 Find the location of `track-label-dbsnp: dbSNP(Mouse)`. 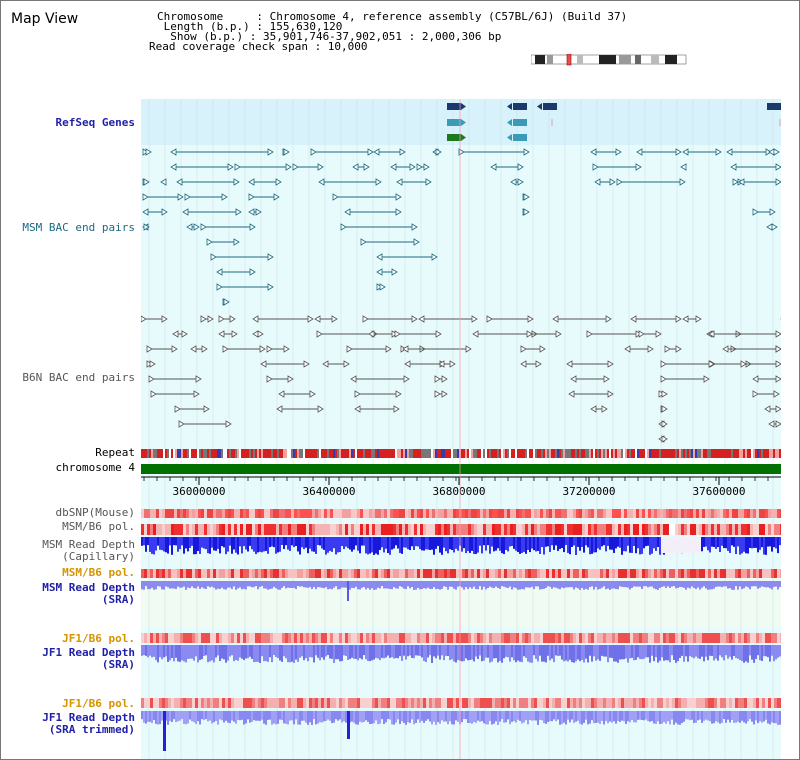

track-label-dbsnp: dbSNP(Mouse) is located at coordinates (95, 512).